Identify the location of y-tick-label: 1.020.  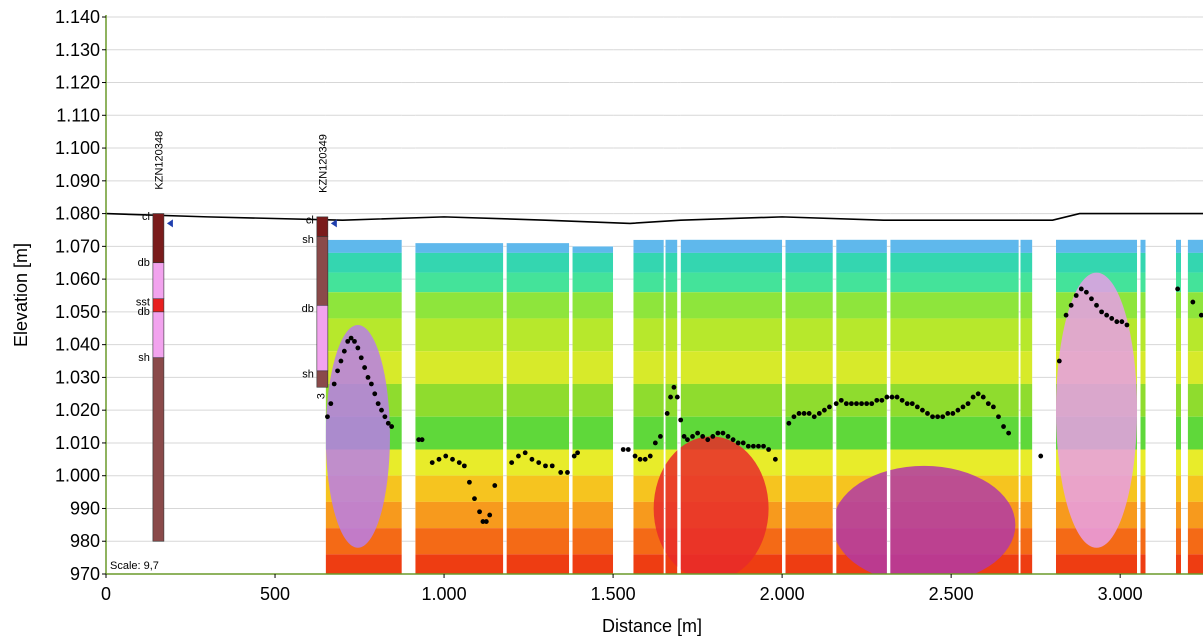
(77, 410).